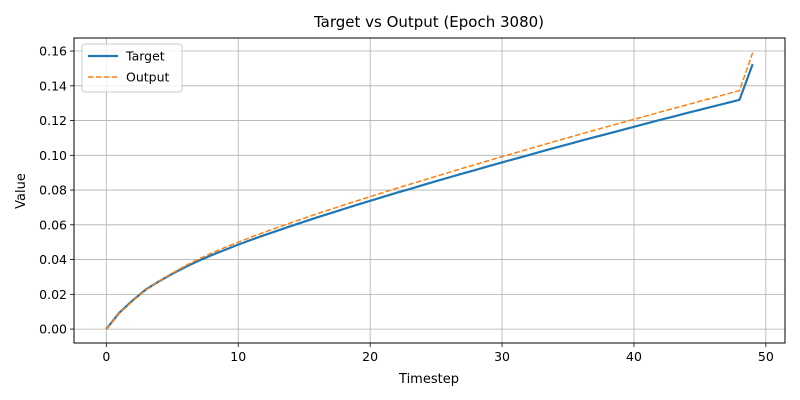  What do you see at coordinates (106, 356) in the screenshot?
I see `x-tick-label: 0` at bounding box center [106, 356].